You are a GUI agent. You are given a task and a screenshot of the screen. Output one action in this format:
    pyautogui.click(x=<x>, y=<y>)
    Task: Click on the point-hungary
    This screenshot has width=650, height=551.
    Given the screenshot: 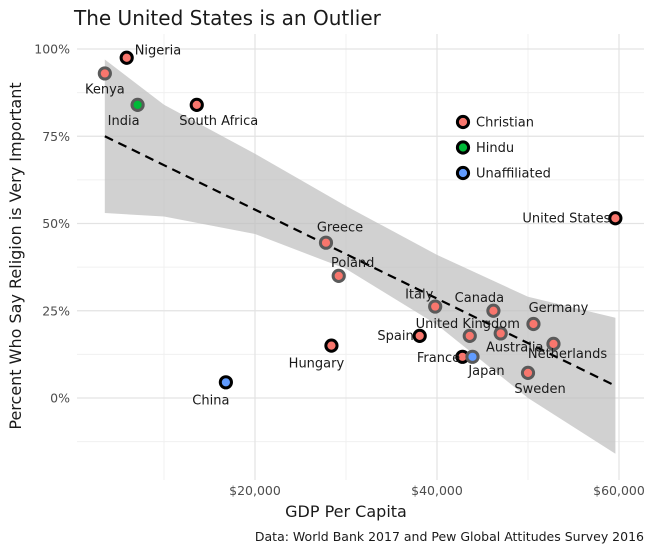 What is the action you would take?
    pyautogui.click(x=331, y=345)
    